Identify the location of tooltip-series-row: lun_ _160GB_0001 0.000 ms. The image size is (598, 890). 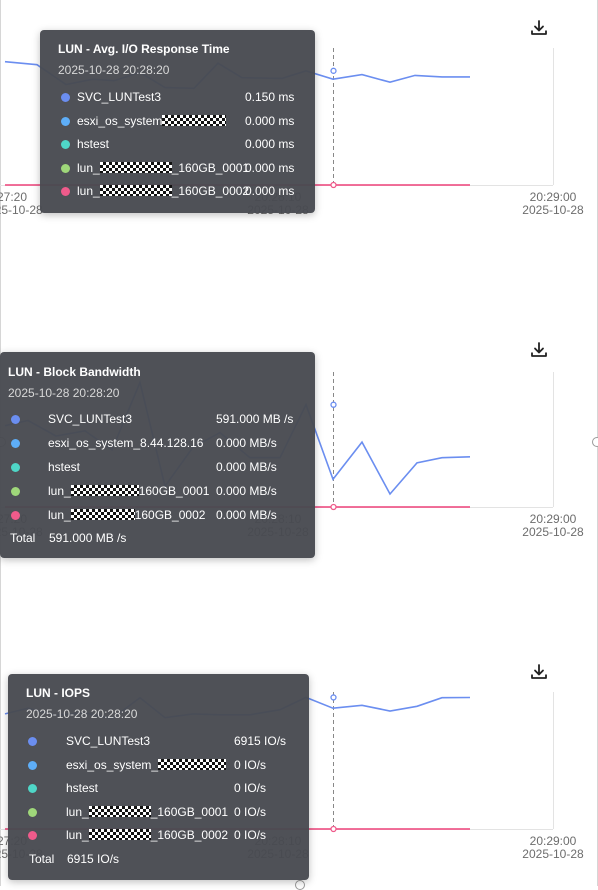
(177, 169).